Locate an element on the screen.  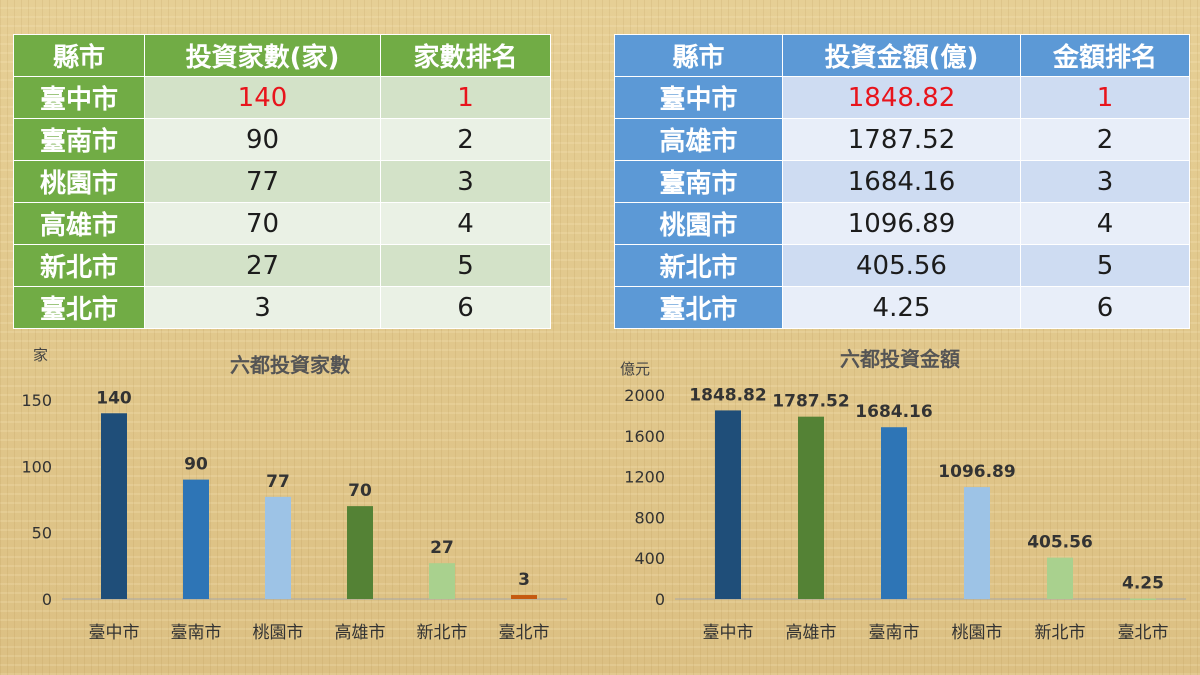
y-tick-label: 1200 is located at coordinates (644, 477).